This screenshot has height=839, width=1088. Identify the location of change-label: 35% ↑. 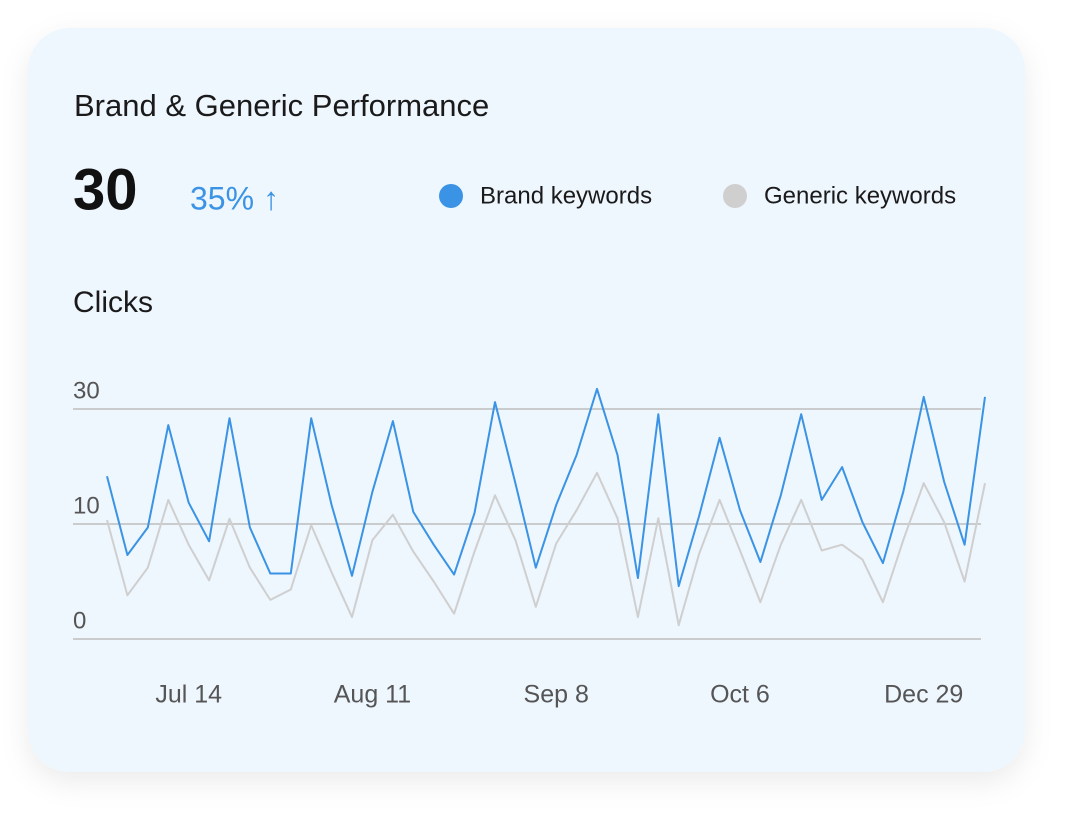
(234, 198).